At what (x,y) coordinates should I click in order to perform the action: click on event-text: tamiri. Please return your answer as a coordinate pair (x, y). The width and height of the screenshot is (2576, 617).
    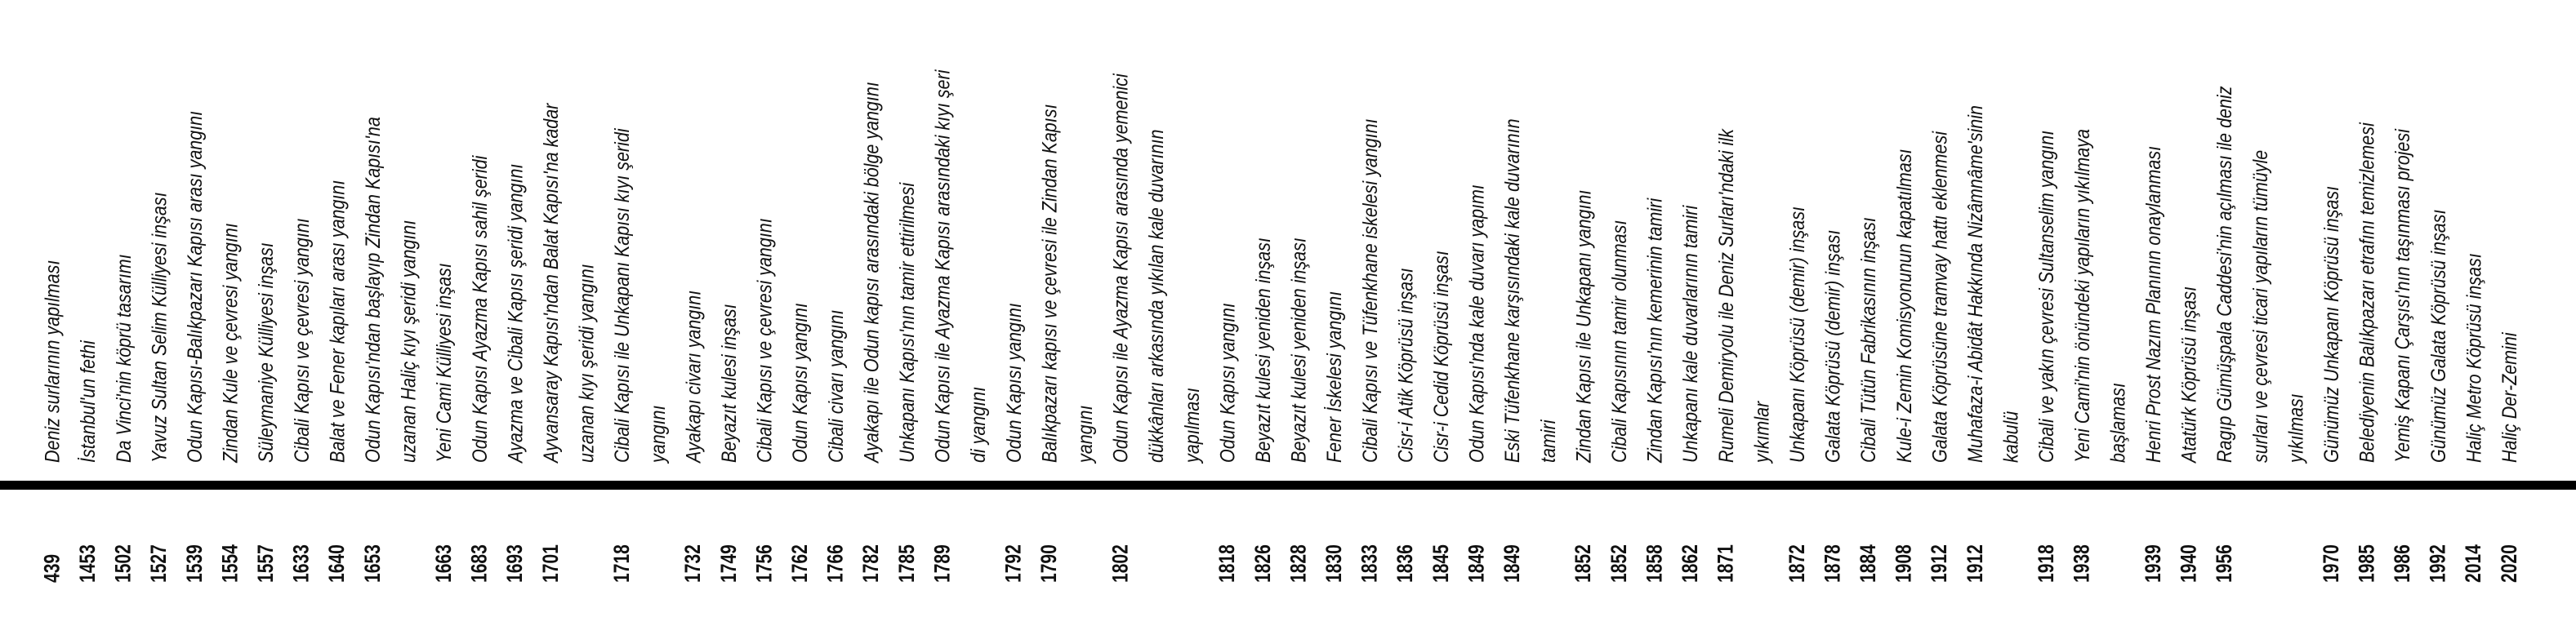
    Looking at the image, I should click on (1547, 441).